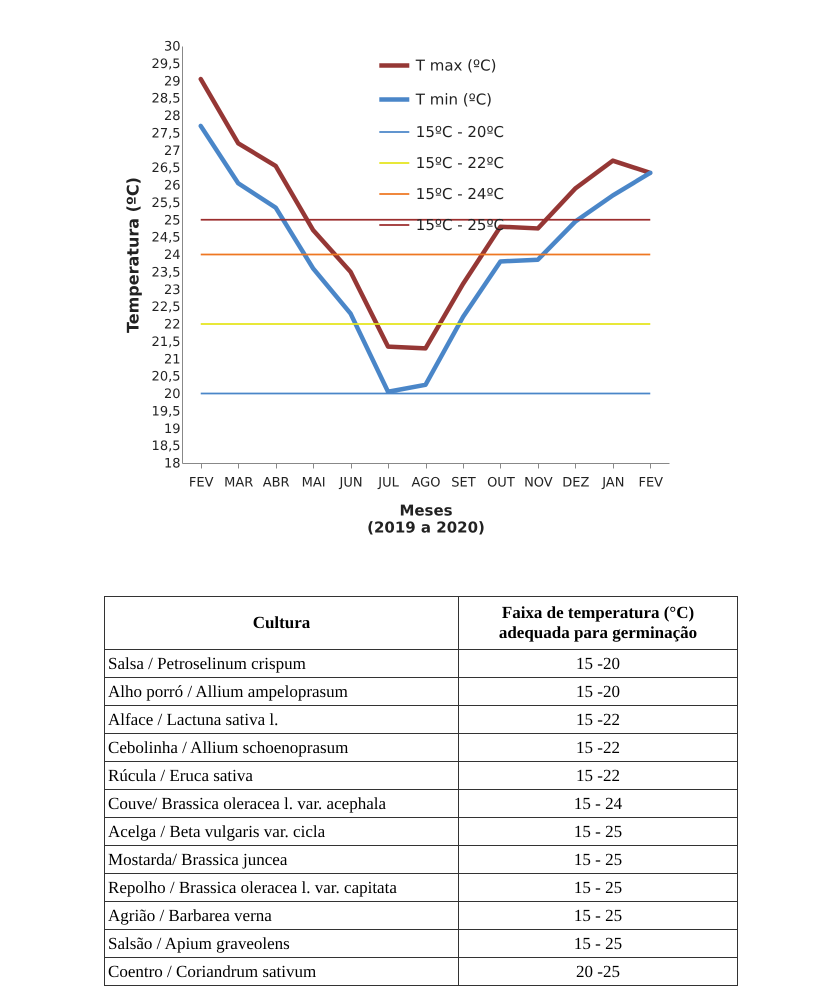 Image resolution: width=826 pixels, height=993 pixels. What do you see at coordinates (463, 483) in the screenshot?
I see `x-tick-label: SET` at bounding box center [463, 483].